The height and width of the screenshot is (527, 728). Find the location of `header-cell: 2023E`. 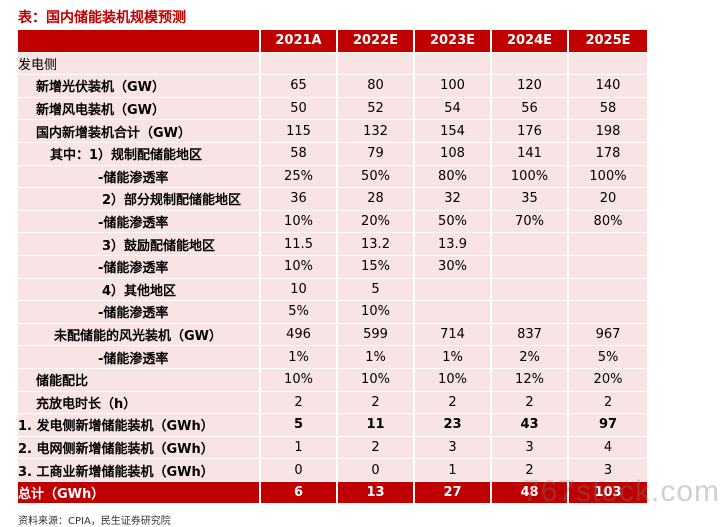

header-cell: 2023E is located at coordinates (453, 41).